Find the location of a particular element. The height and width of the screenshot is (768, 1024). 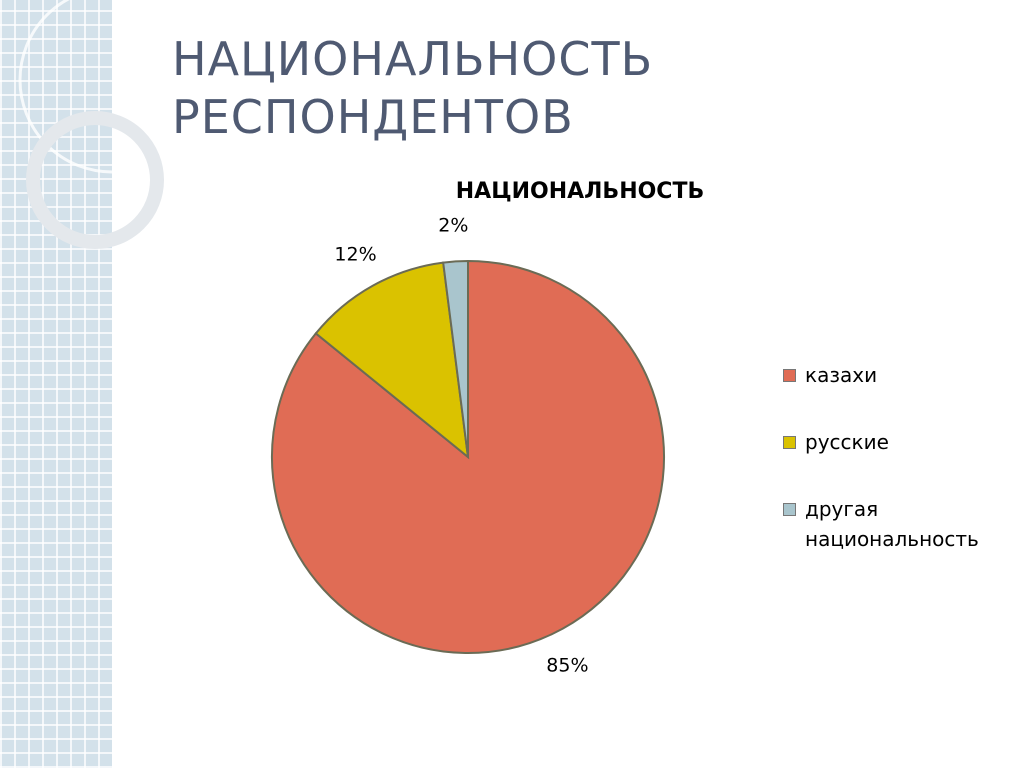

legend-label: русские is located at coordinates (847, 442).